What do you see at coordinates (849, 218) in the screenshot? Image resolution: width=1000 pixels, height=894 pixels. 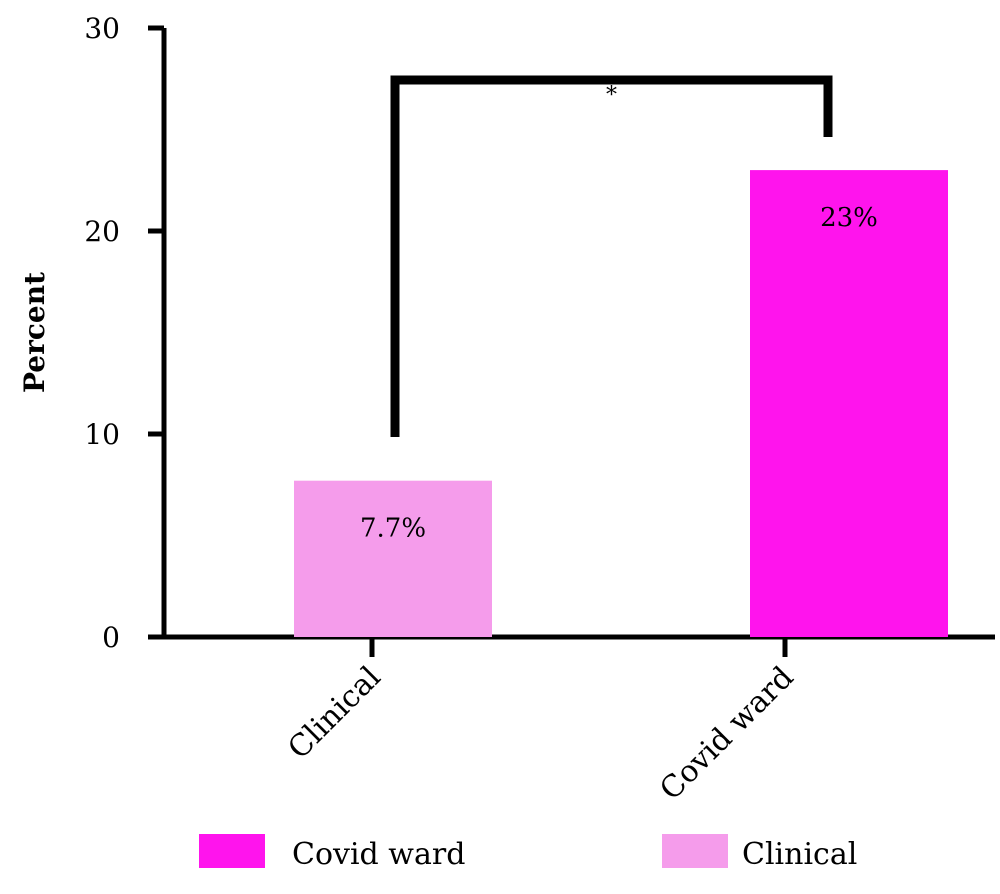 I see `data-label: 23%` at bounding box center [849, 218].